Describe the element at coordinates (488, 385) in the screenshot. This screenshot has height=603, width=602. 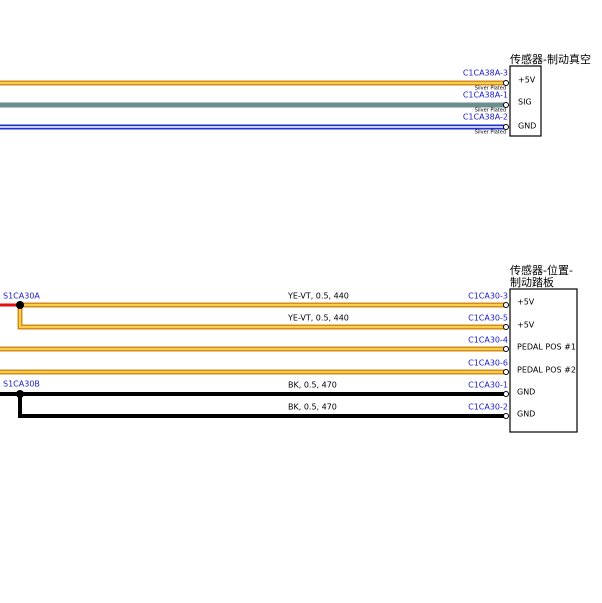
I see `terminal-label: C1CA30-1` at that location.